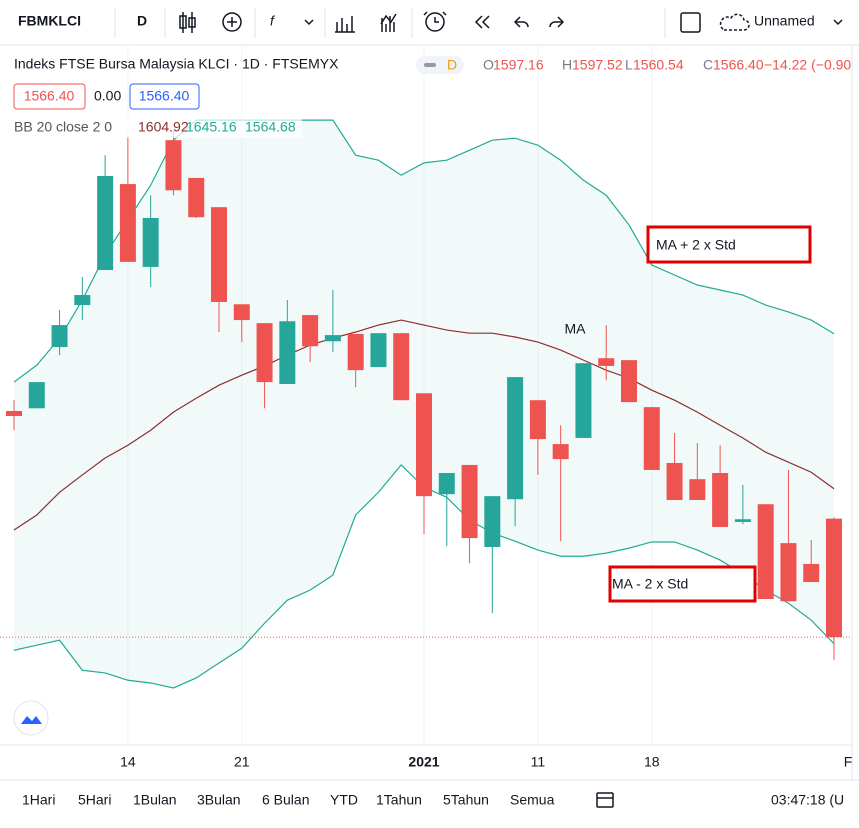  I want to click on indicator-value: 1604.92, so click(163, 127).